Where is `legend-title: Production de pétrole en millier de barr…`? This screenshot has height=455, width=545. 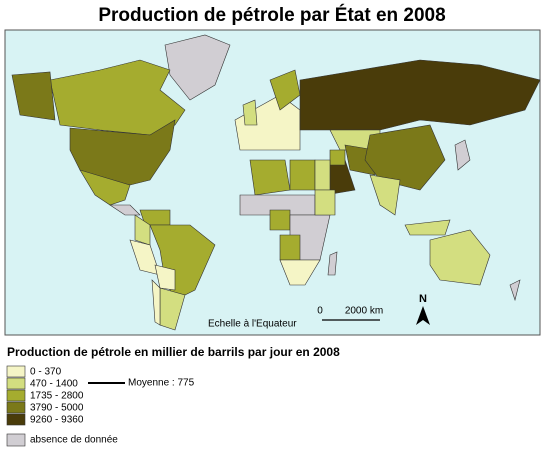 legend-title: Production de pétrole en millier de barr… is located at coordinates (173, 352).